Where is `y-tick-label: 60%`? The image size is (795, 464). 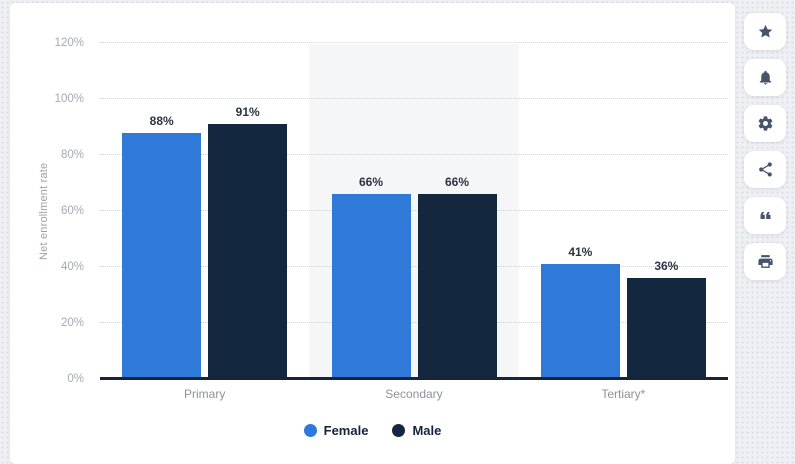 y-tick-label: 60% is located at coordinates (72, 211).